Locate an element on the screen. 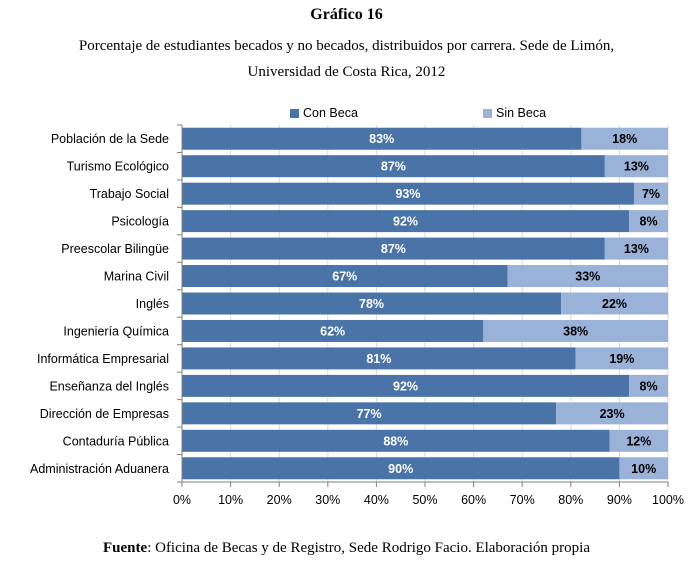 The width and height of the screenshot is (693, 571). category-label: Turismo Ecológico is located at coordinates (118, 167).